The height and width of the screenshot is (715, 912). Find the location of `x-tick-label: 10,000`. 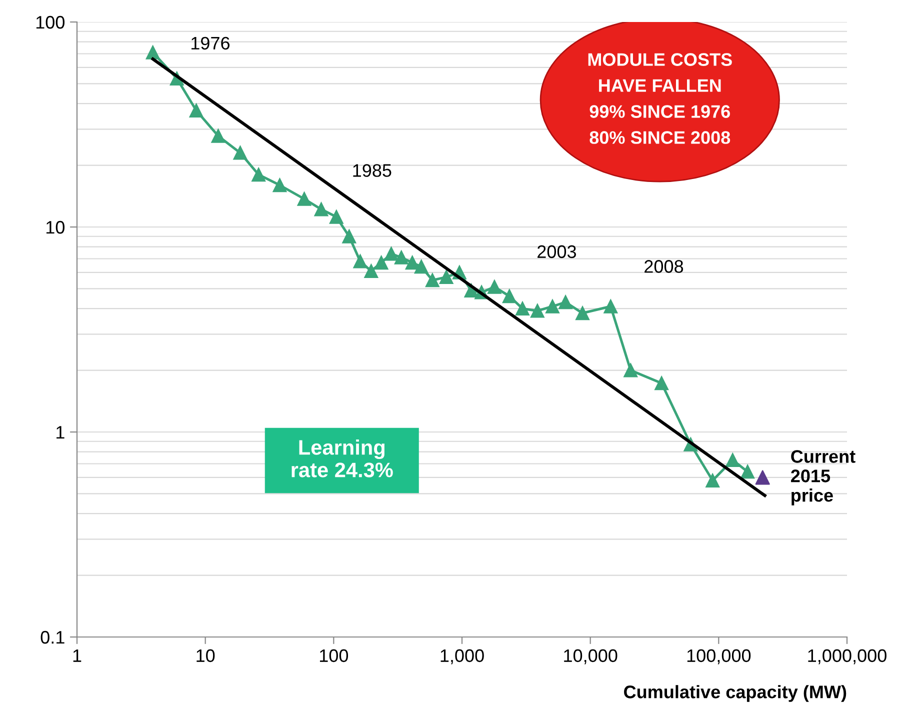

x-tick-label: 10,000 is located at coordinates (591, 656).